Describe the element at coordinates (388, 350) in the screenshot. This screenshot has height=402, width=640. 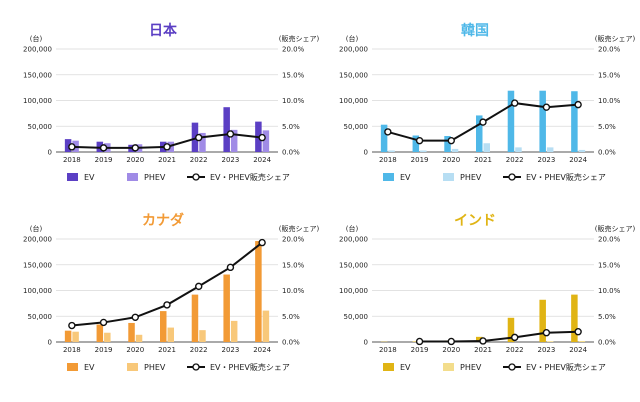
I see `x-tick-label: 2018` at that location.